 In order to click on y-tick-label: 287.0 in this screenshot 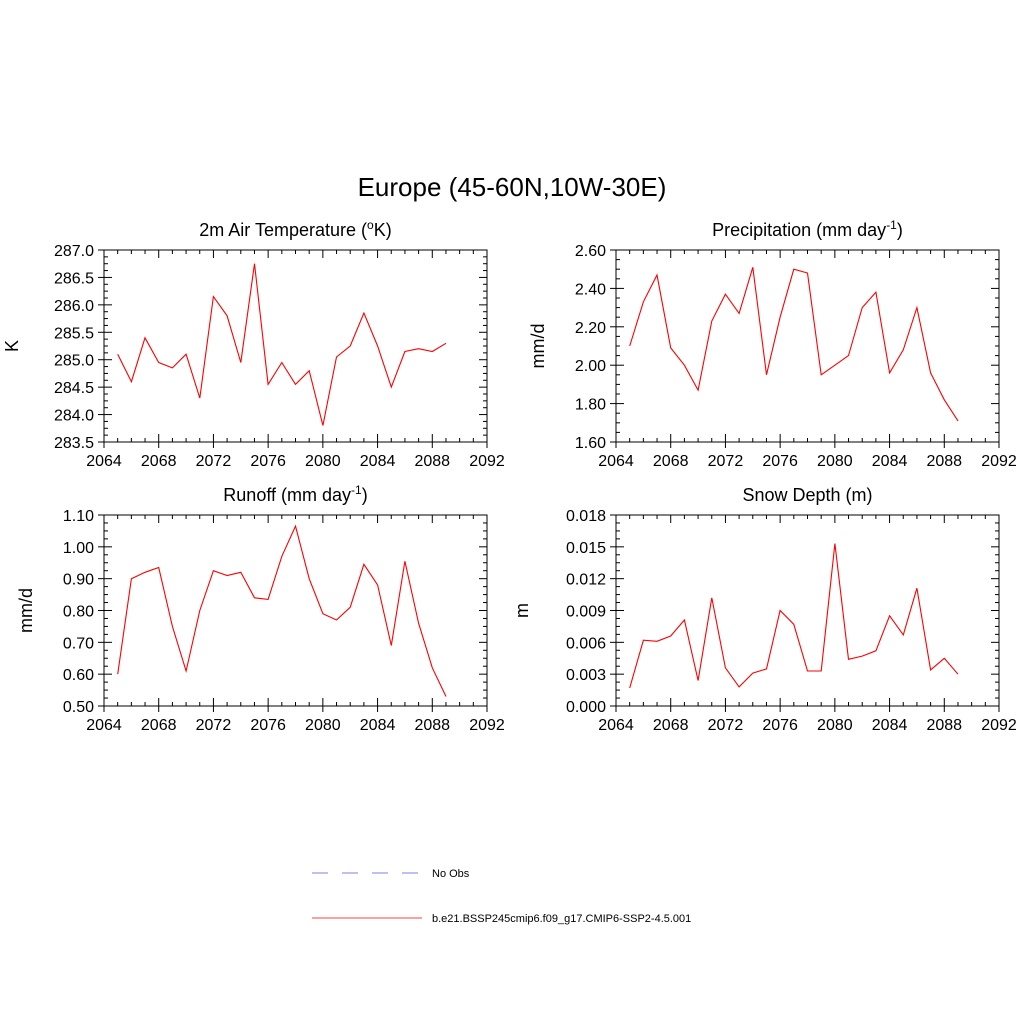, I will do `click(74, 251)`.